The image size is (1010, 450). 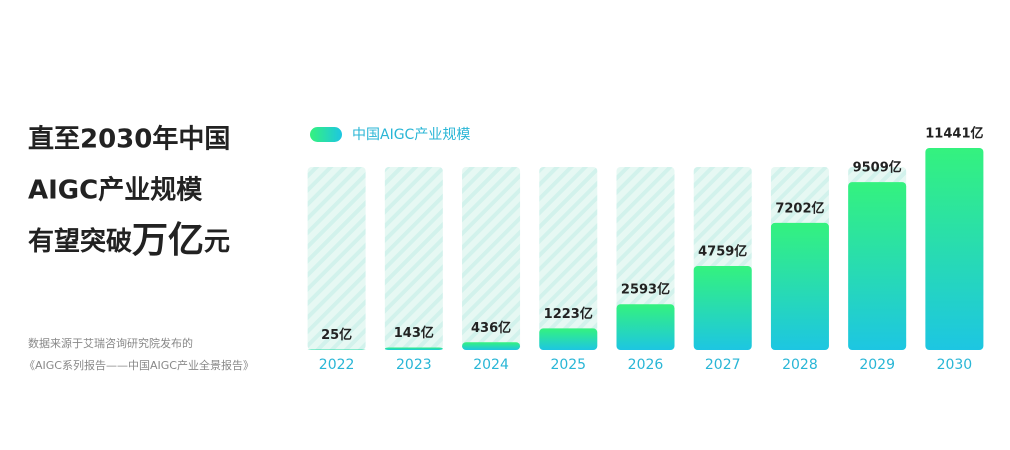 I want to click on value-label: 25亿, so click(x=336, y=335).